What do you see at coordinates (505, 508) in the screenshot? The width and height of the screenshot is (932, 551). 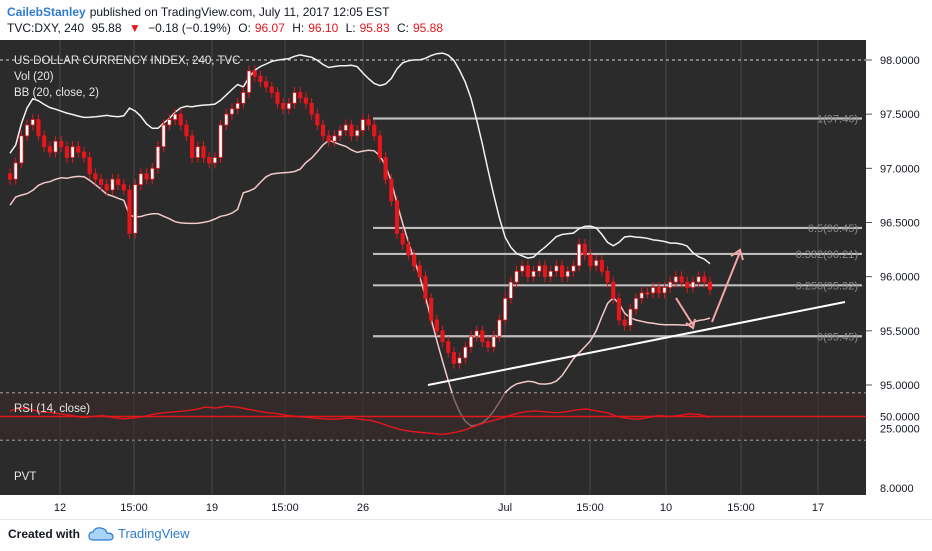 I see `x-tick-label: Jul` at bounding box center [505, 508].